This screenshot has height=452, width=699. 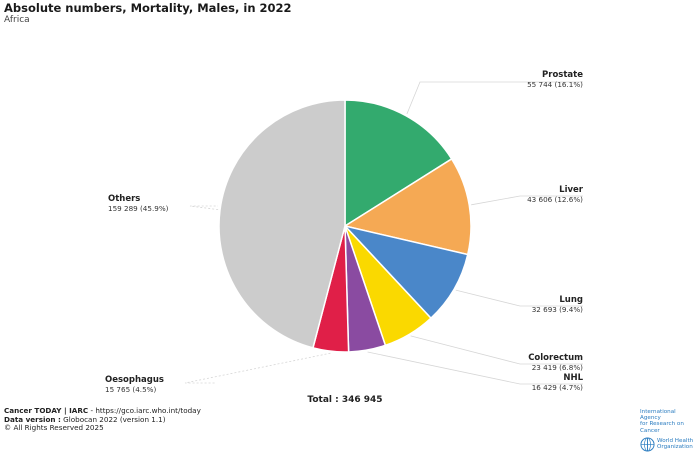 What do you see at coordinates (138, 208) in the screenshot?
I see `slice-value-others: 159 289 (45.9%)` at bounding box center [138, 208].